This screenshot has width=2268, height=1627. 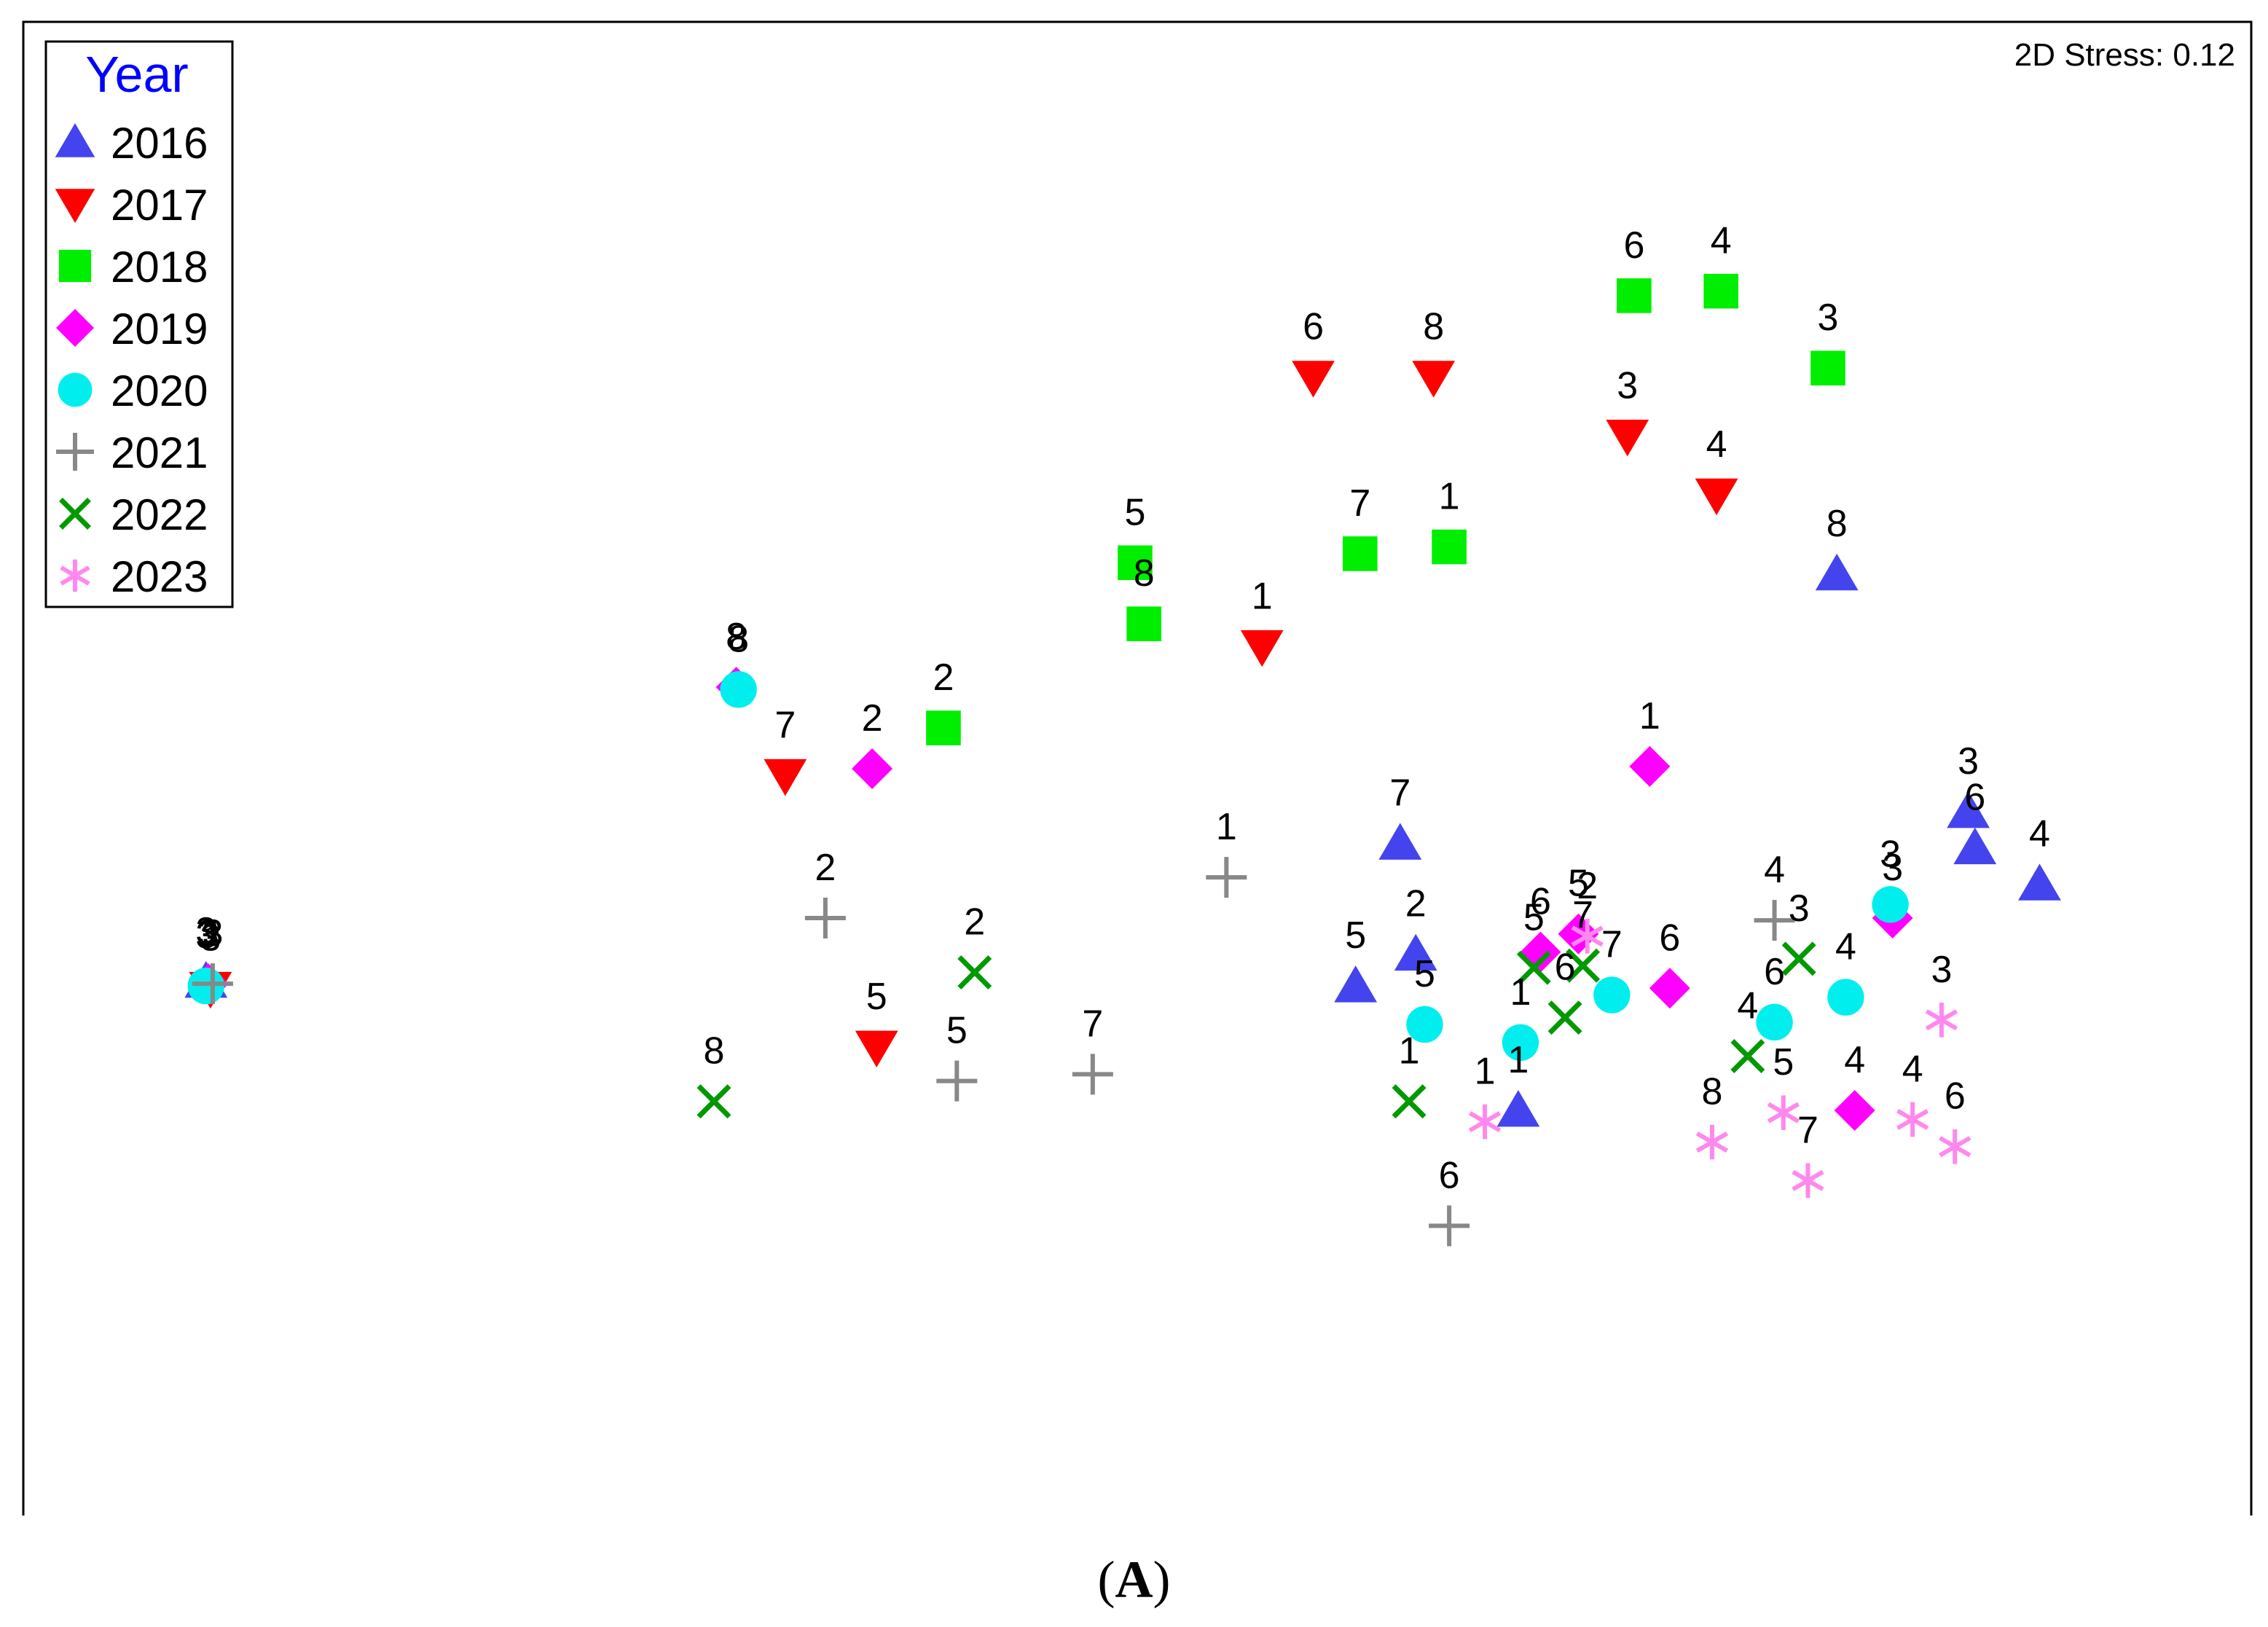 What do you see at coordinates (872, 718) in the screenshot?
I see `point-label-2019-2: 2` at bounding box center [872, 718].